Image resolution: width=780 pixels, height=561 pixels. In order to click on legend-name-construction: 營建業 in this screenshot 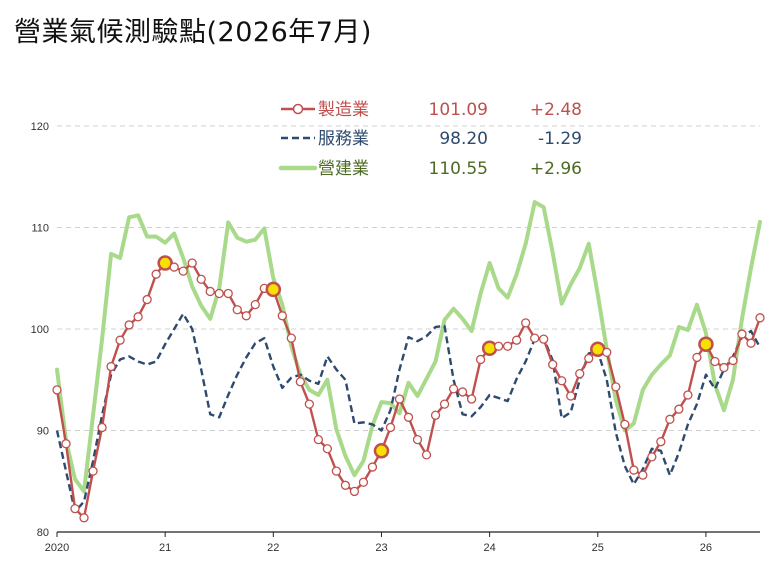, I will do `click(343, 169)`.